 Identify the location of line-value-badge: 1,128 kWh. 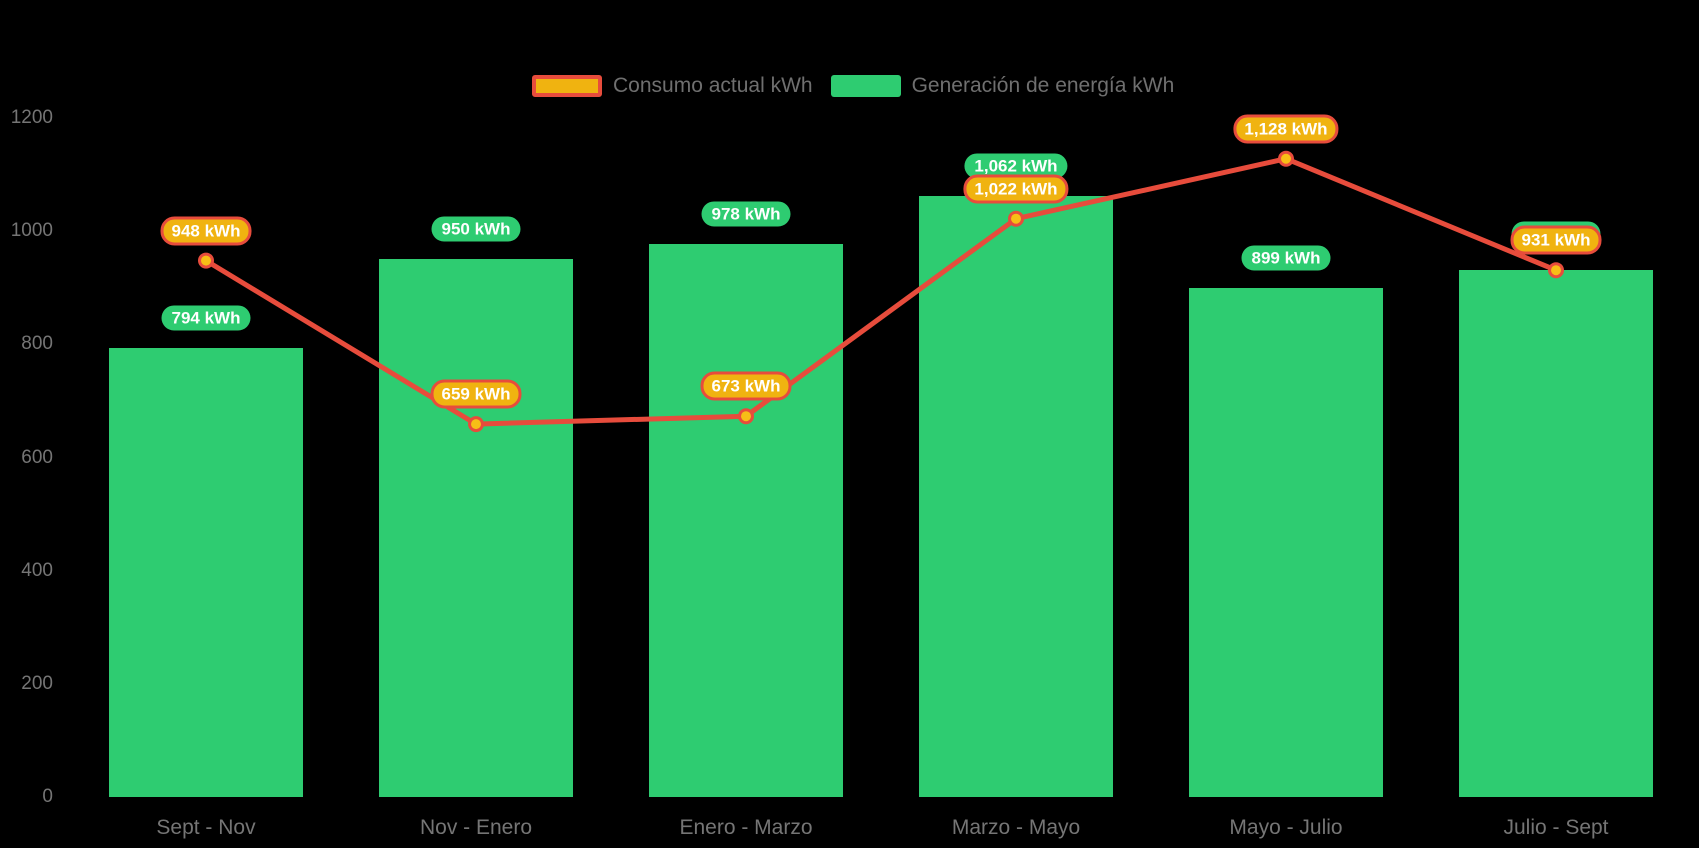
(1286, 129).